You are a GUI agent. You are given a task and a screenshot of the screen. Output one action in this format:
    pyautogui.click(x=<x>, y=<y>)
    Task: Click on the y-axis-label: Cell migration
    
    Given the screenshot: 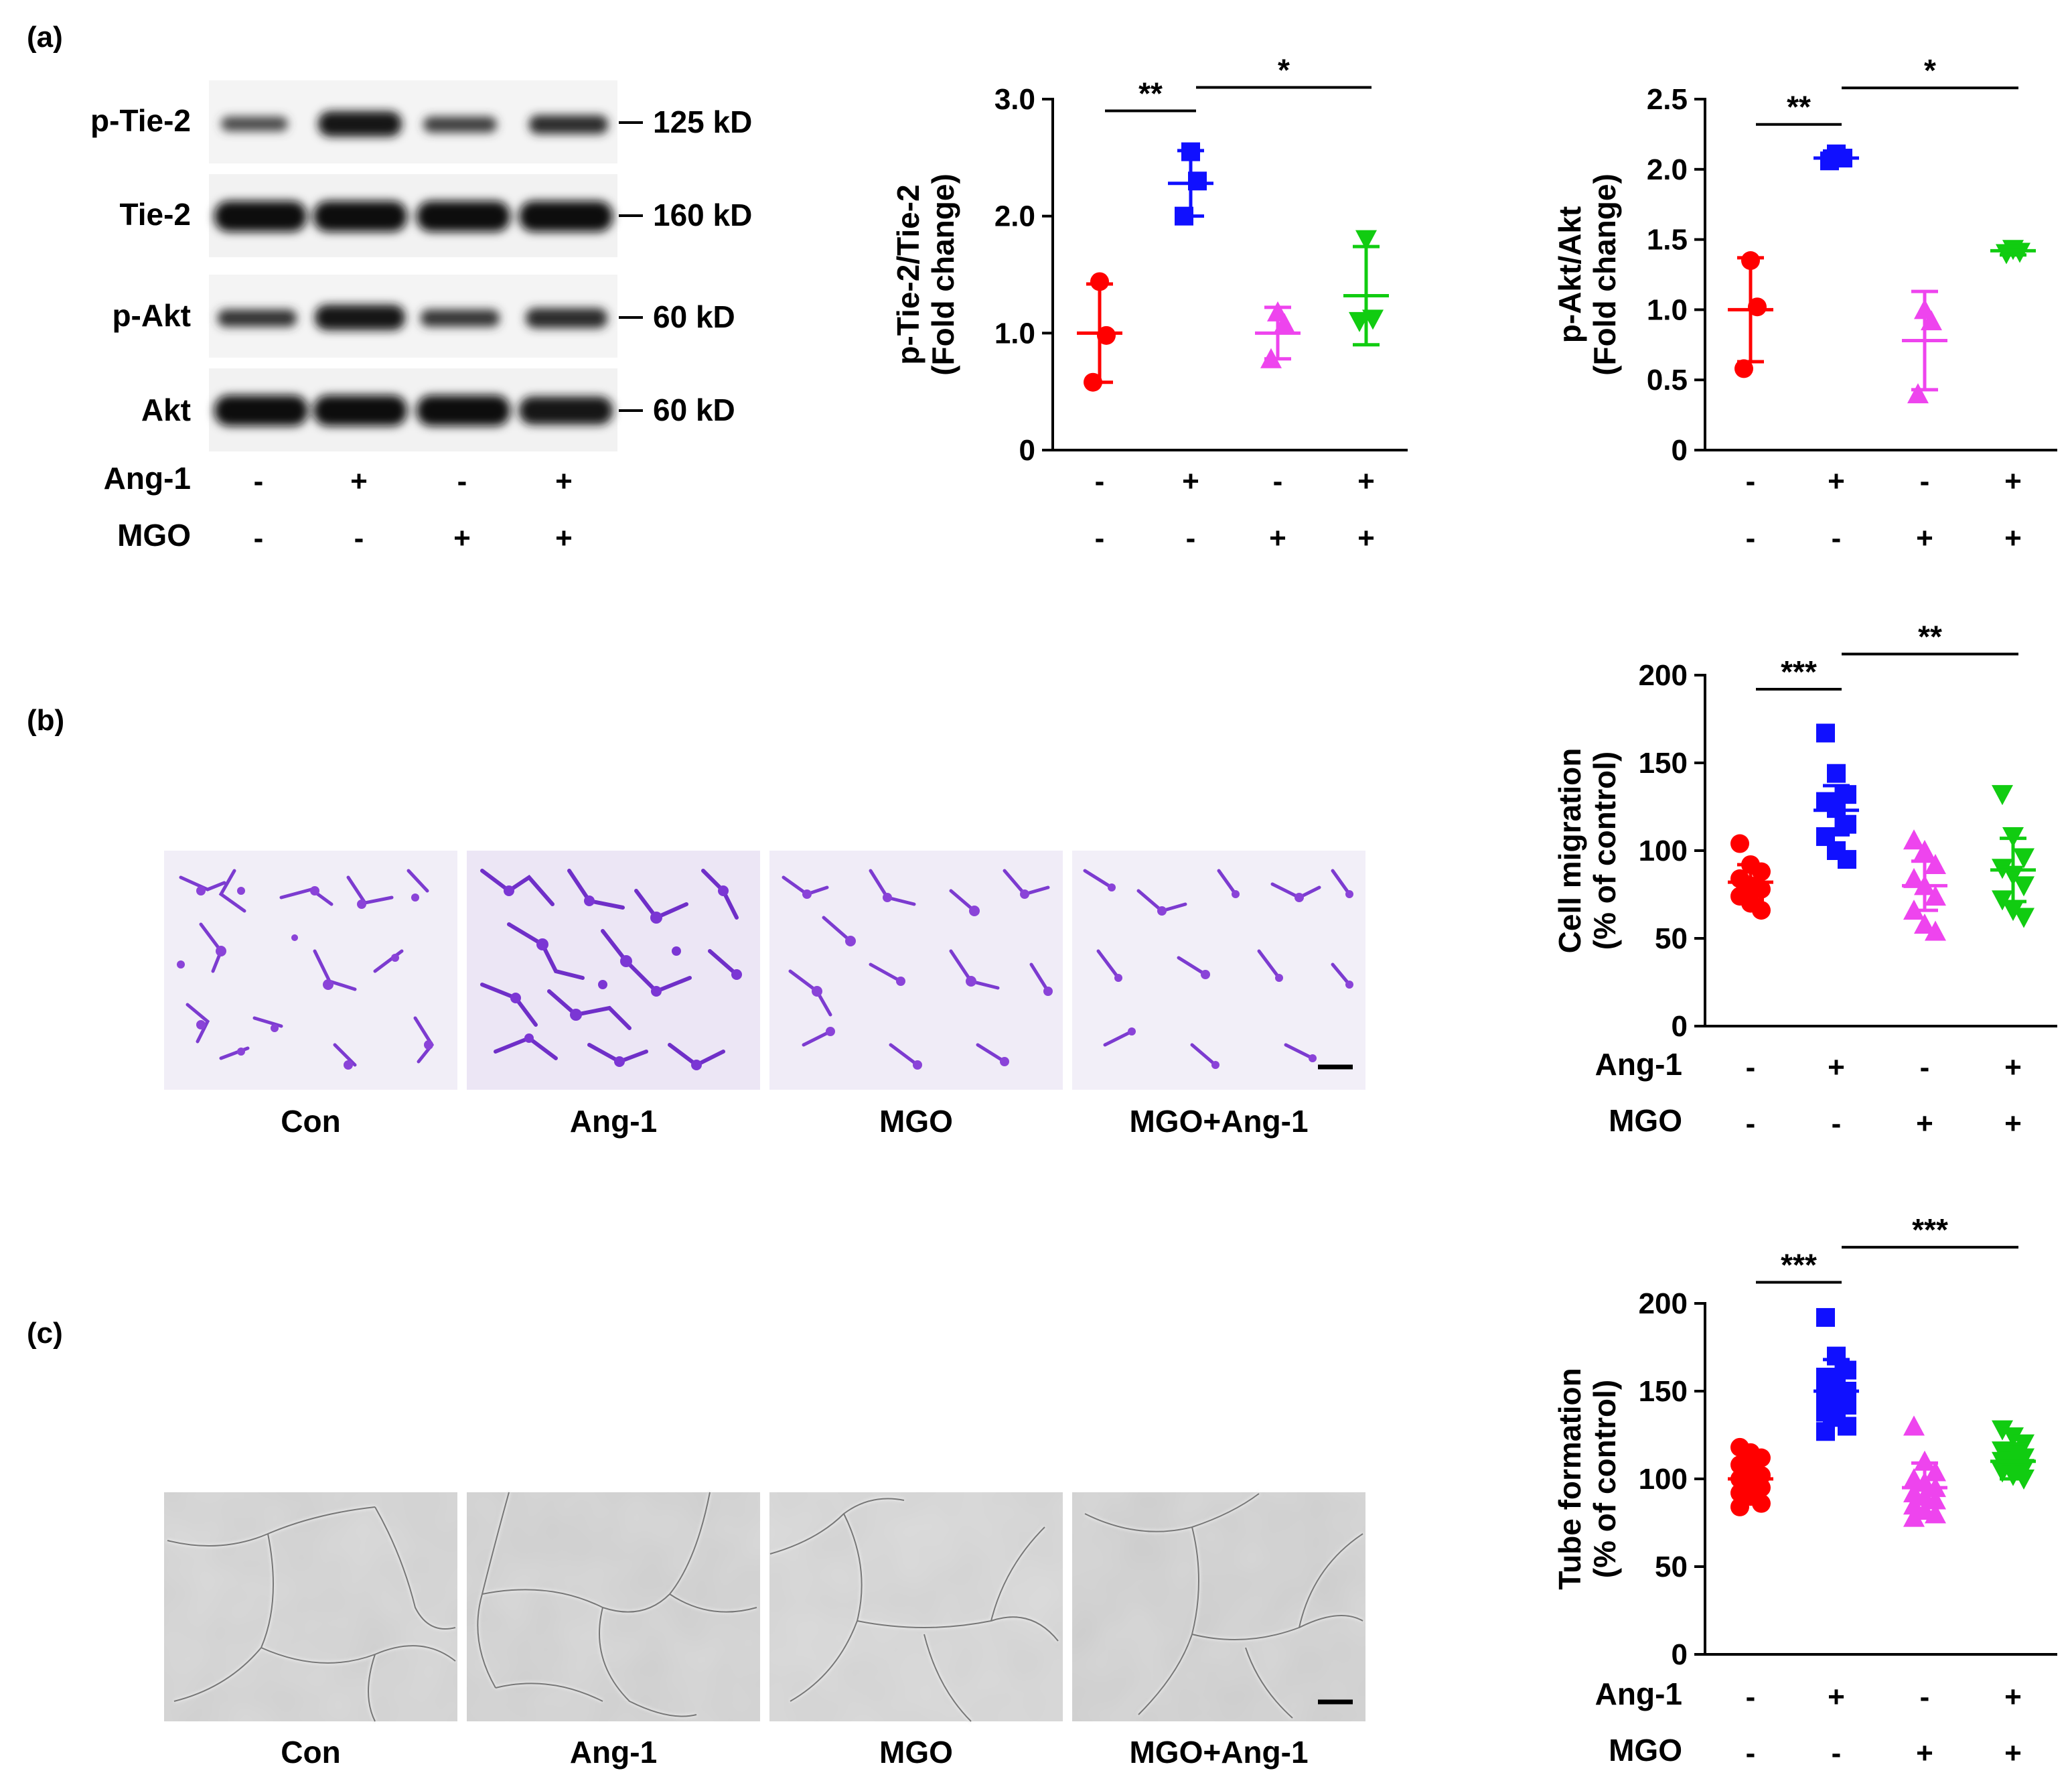 What is the action you would take?
    pyautogui.click(x=1569, y=851)
    